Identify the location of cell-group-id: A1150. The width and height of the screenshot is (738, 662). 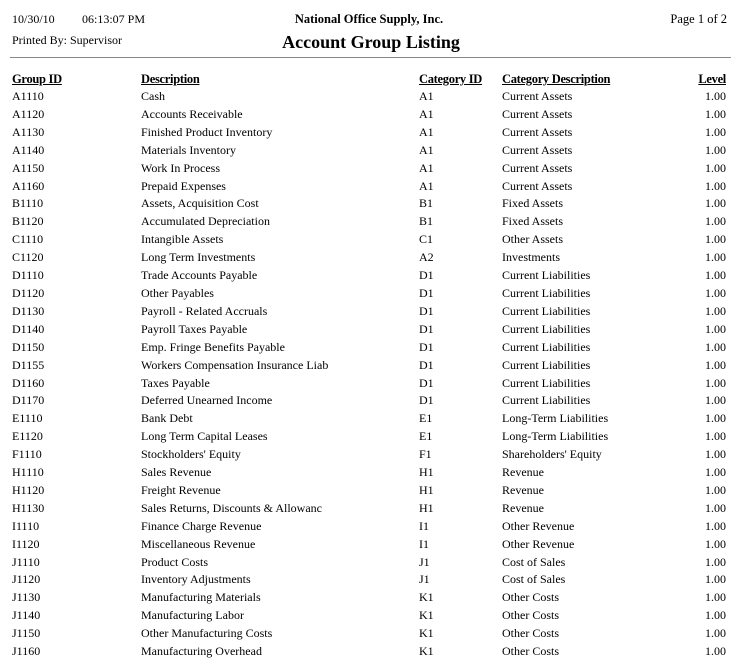
(28, 167).